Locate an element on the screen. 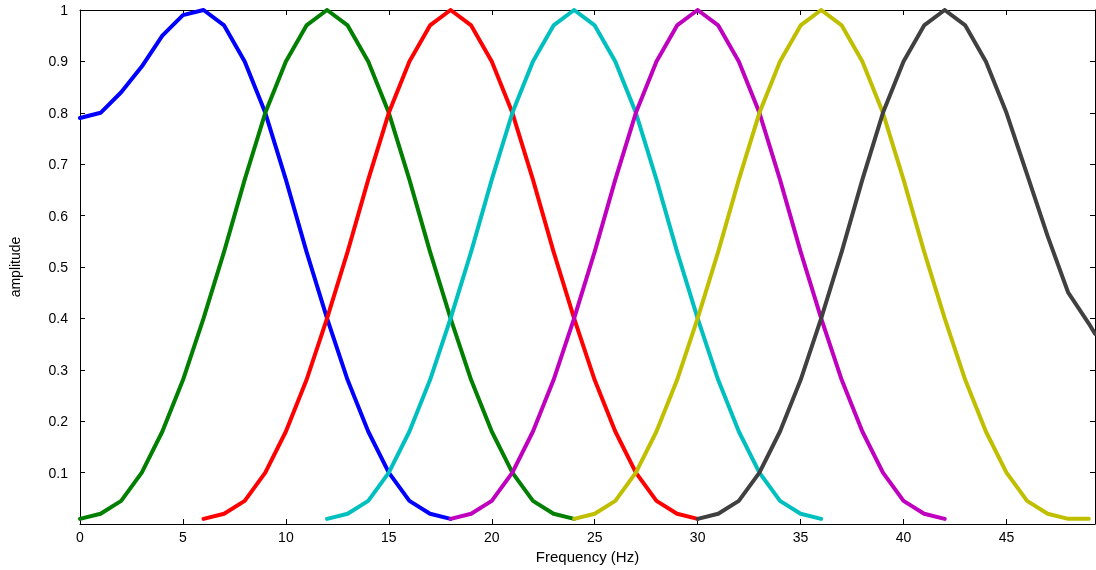  y-tick-label: 1 is located at coordinates (64, 10).